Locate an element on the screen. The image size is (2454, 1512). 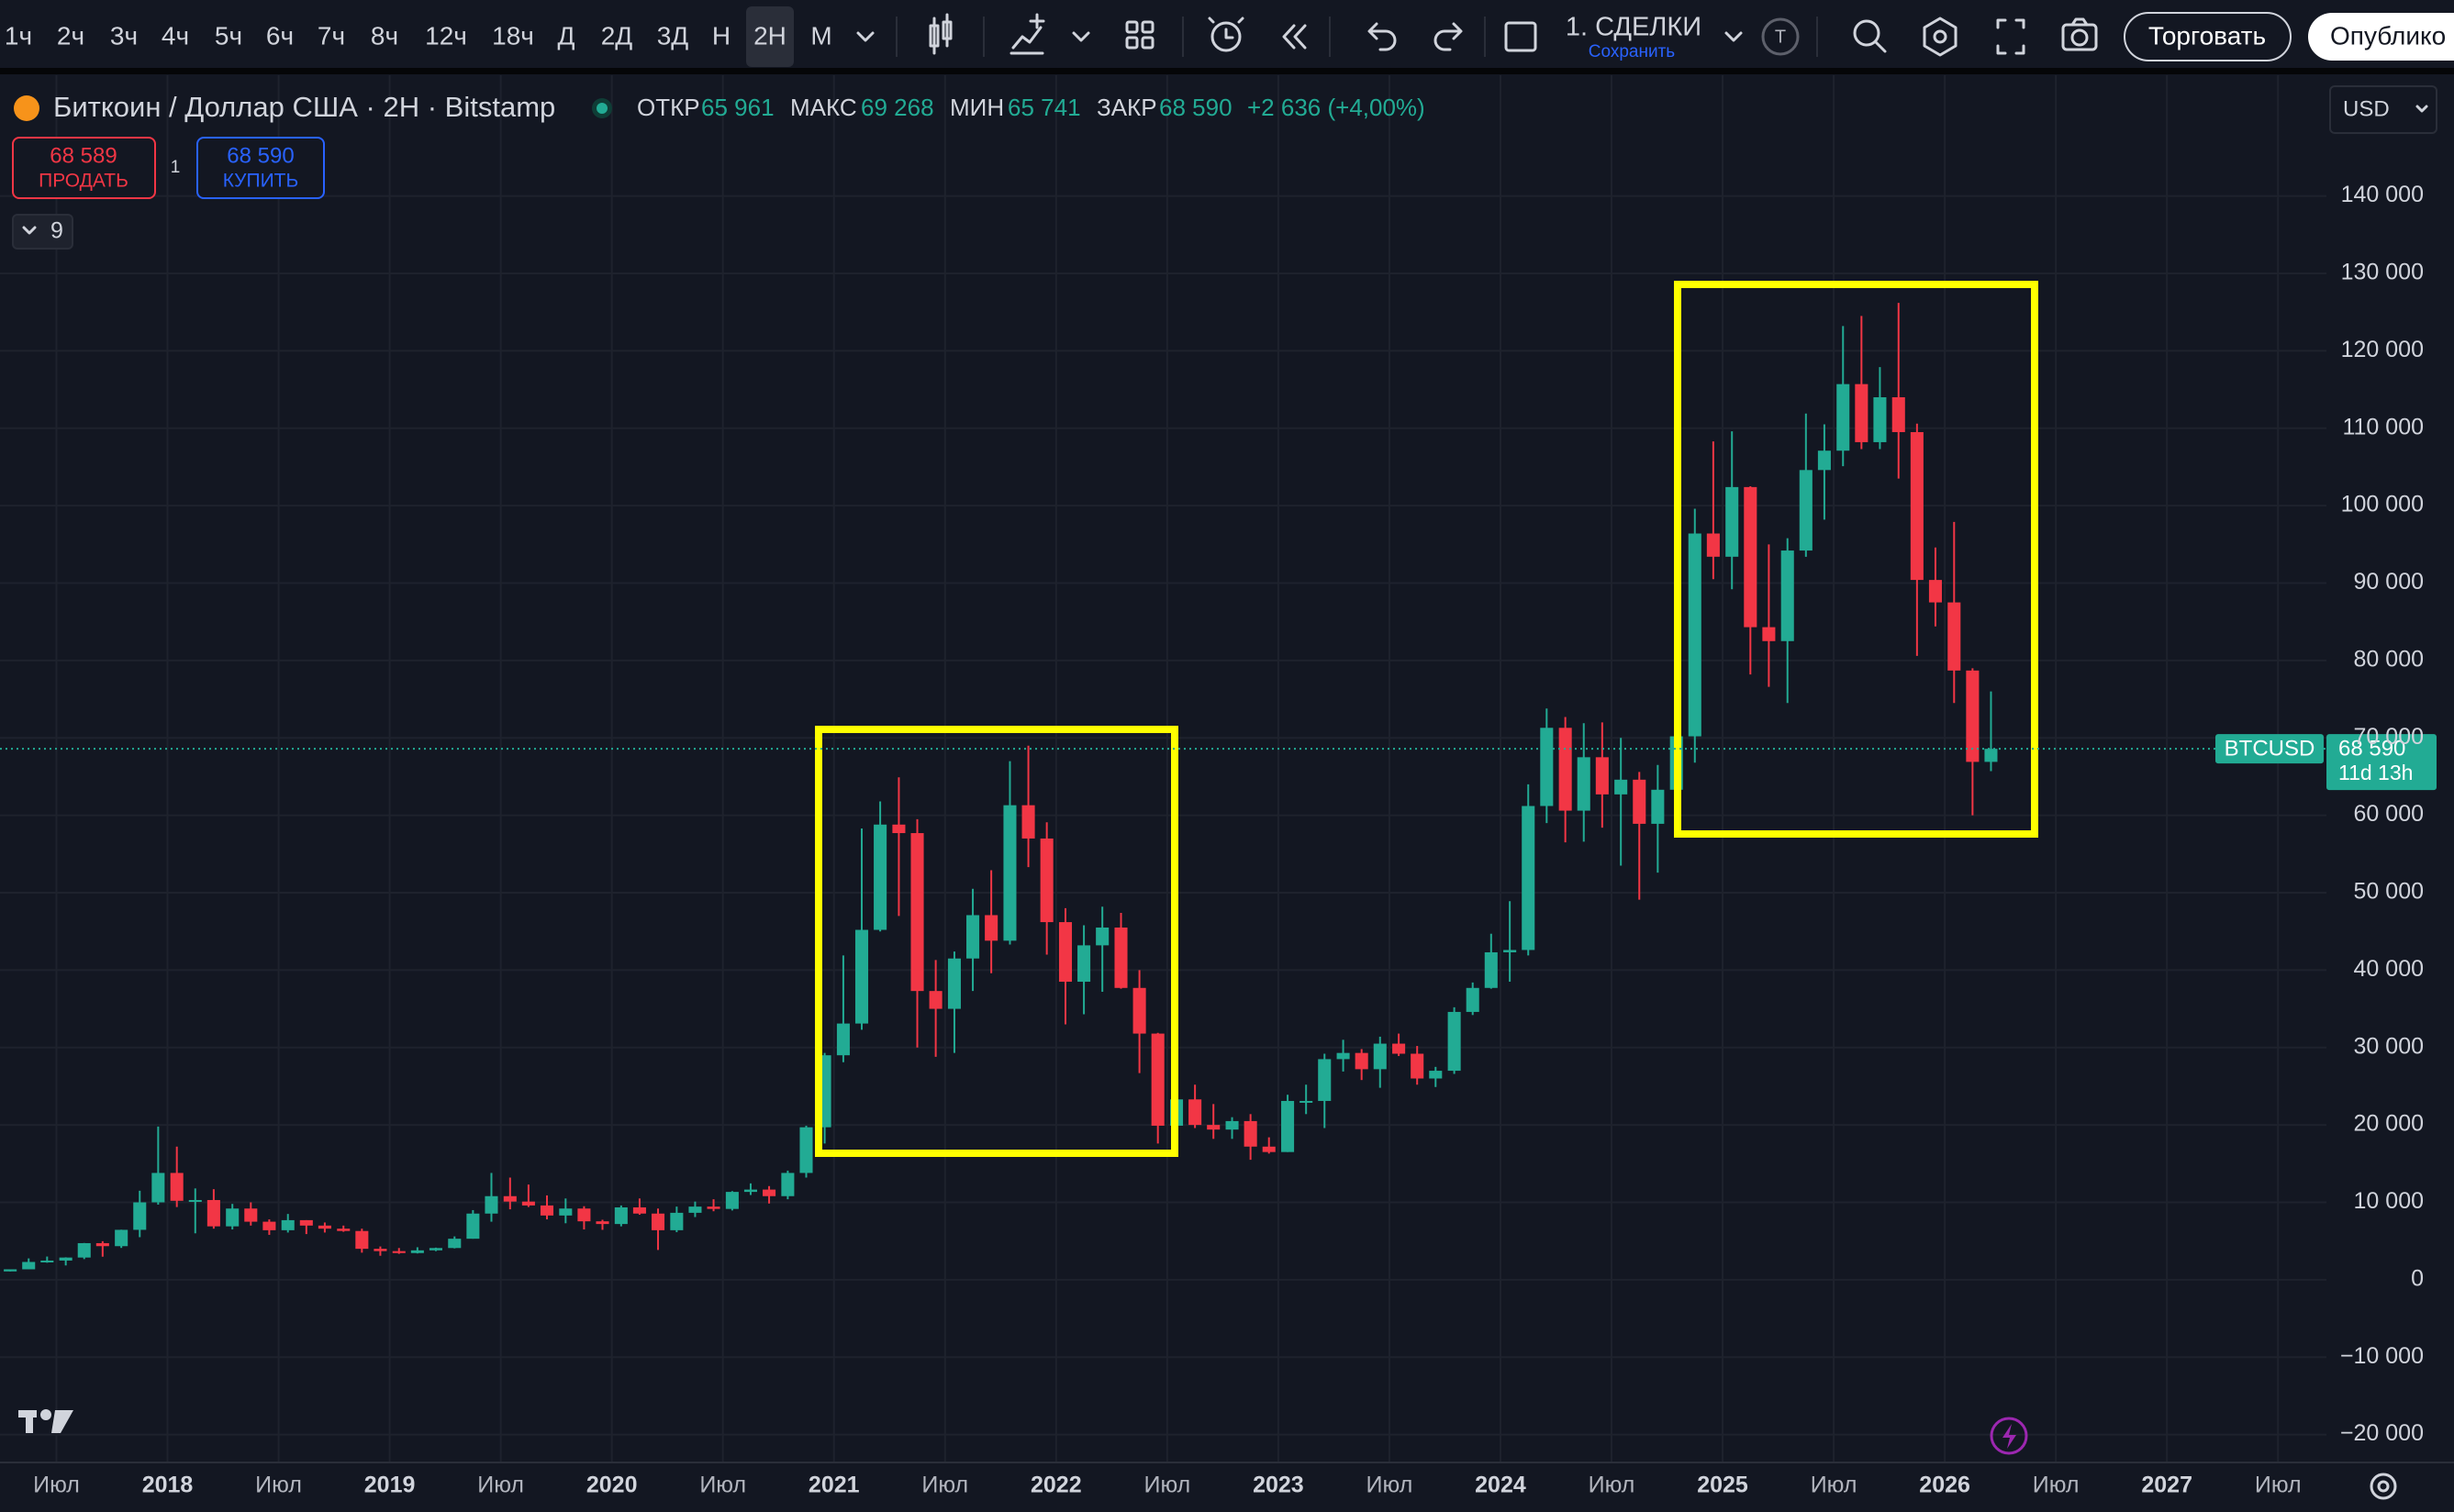
publish-button-label: Опублико is located at coordinates (2388, 36).